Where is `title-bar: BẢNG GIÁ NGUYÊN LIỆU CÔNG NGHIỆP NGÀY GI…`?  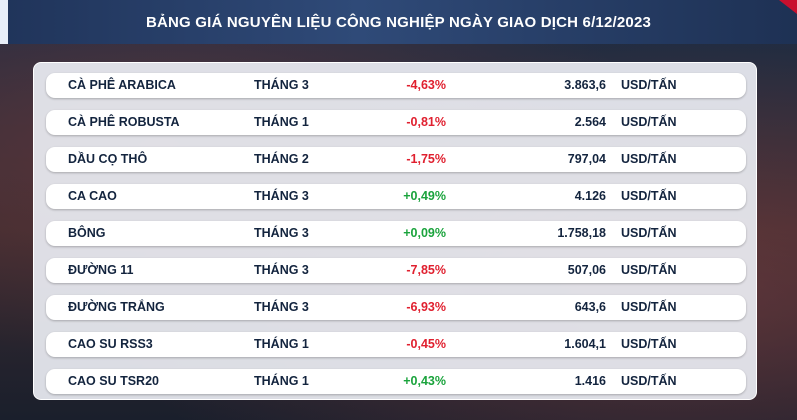
title-bar: BẢNG GIÁ NGUYÊN LIỆU CÔNG NGHIỆP NGÀY GI… is located at coordinates (398, 22).